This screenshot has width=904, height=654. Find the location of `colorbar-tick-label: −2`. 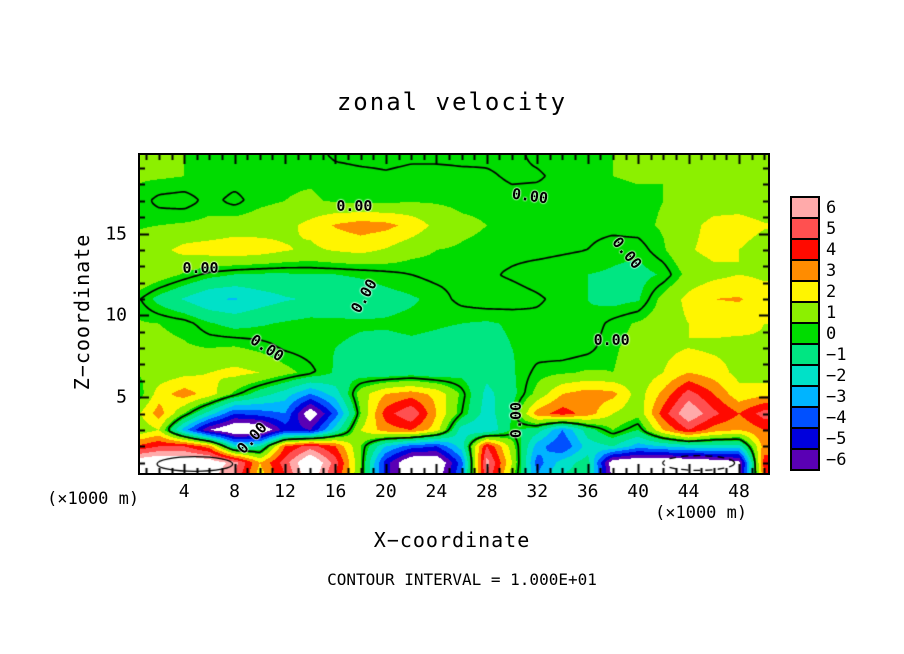

colorbar-tick-label: −2 is located at coordinates (836, 375).